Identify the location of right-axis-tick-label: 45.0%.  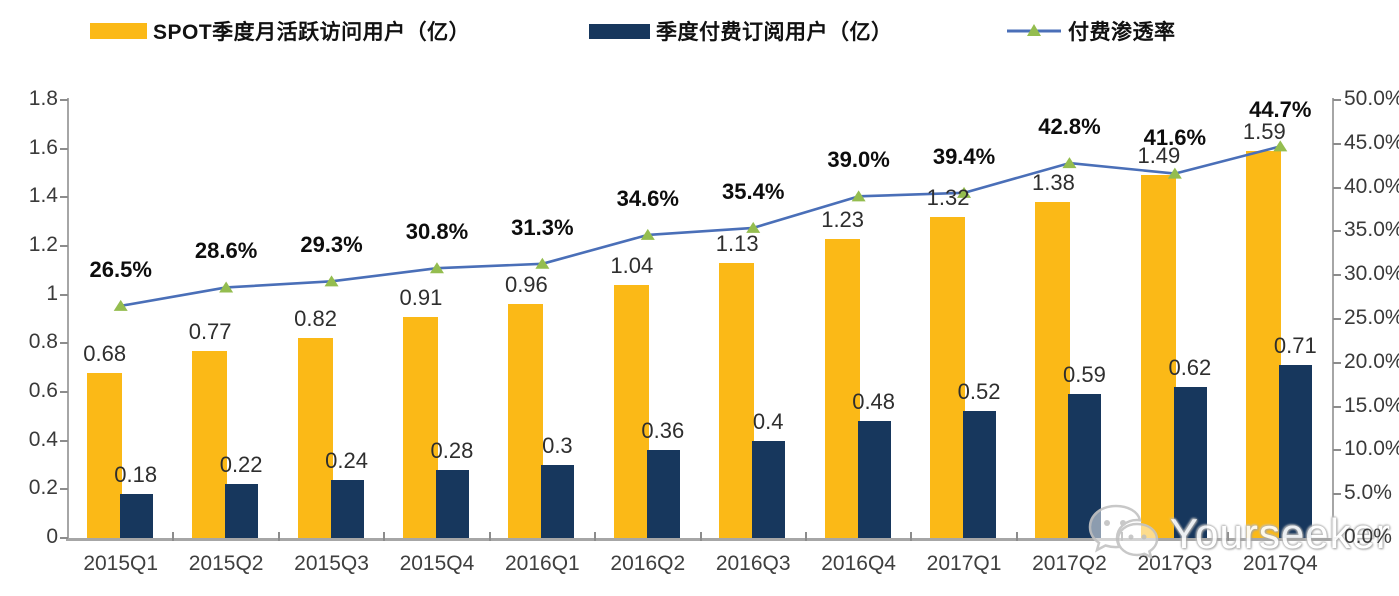
(1371, 142).